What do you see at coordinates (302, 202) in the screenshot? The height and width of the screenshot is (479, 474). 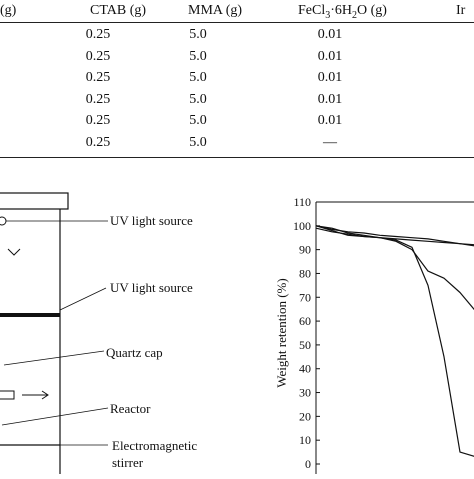 I see `y-tick-label: 110` at bounding box center [302, 202].